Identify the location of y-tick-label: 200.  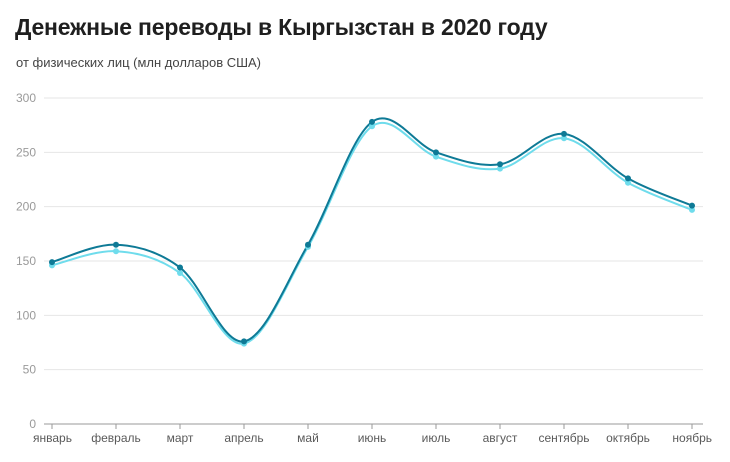
(26, 207).